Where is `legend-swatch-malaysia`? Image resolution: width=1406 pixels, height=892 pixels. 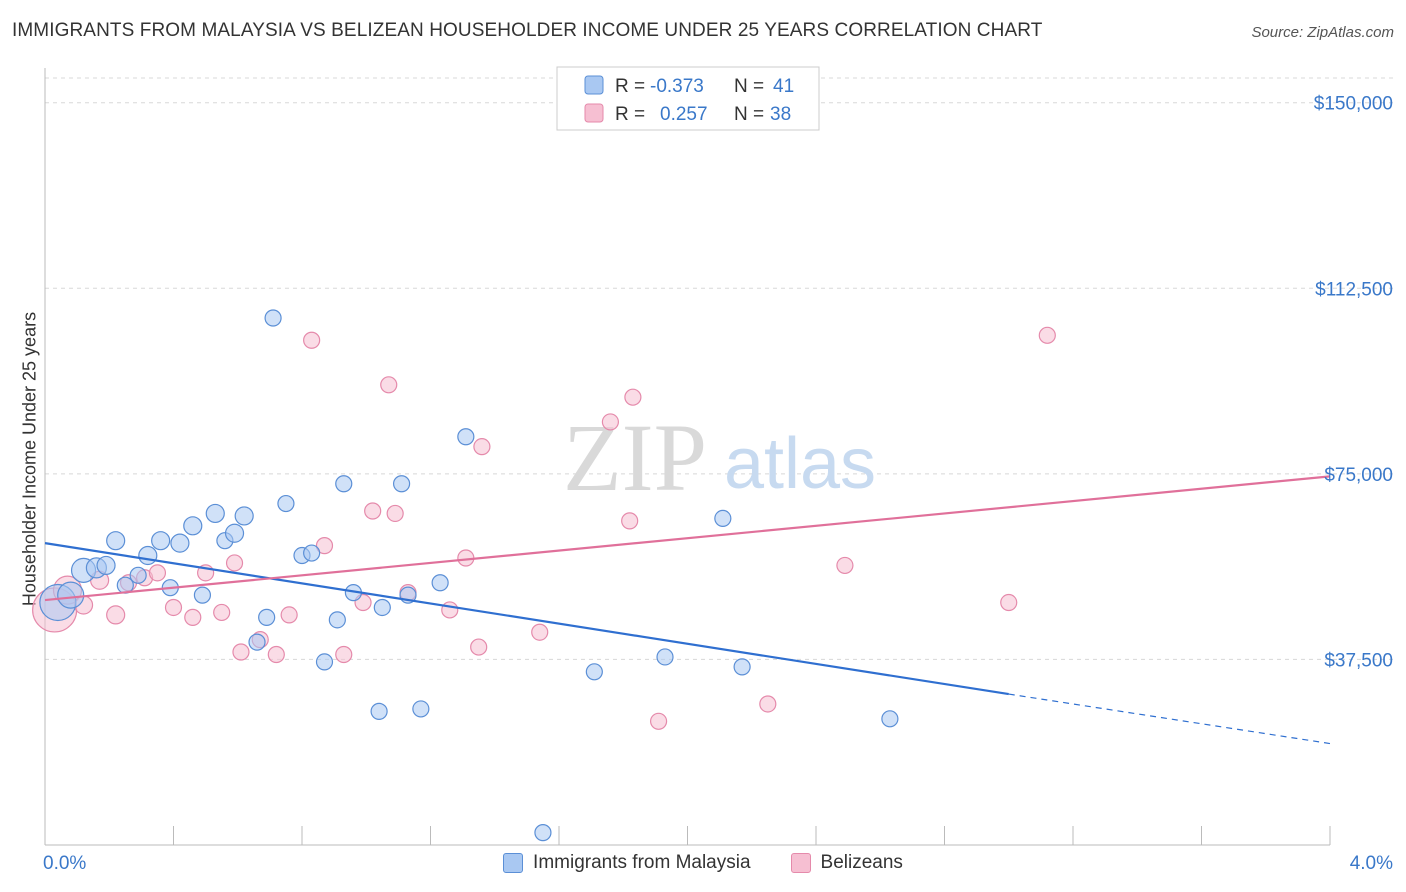 legend-swatch-malaysia is located at coordinates (513, 863).